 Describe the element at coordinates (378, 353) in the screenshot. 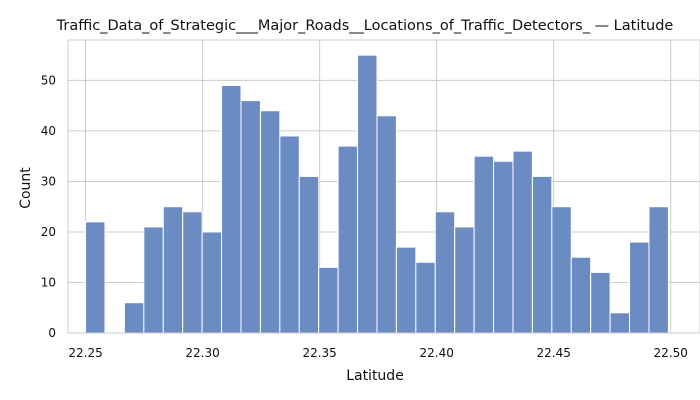

I see `x-tick-labels: 22.25 22.30 22.35 22.40 22.45 22.50` at that location.